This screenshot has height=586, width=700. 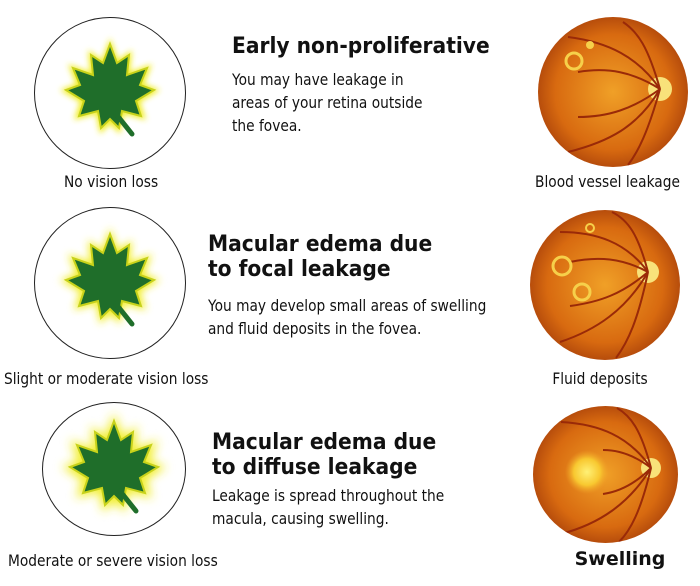 I want to click on retina-image-swelling, so click(x=605, y=474).